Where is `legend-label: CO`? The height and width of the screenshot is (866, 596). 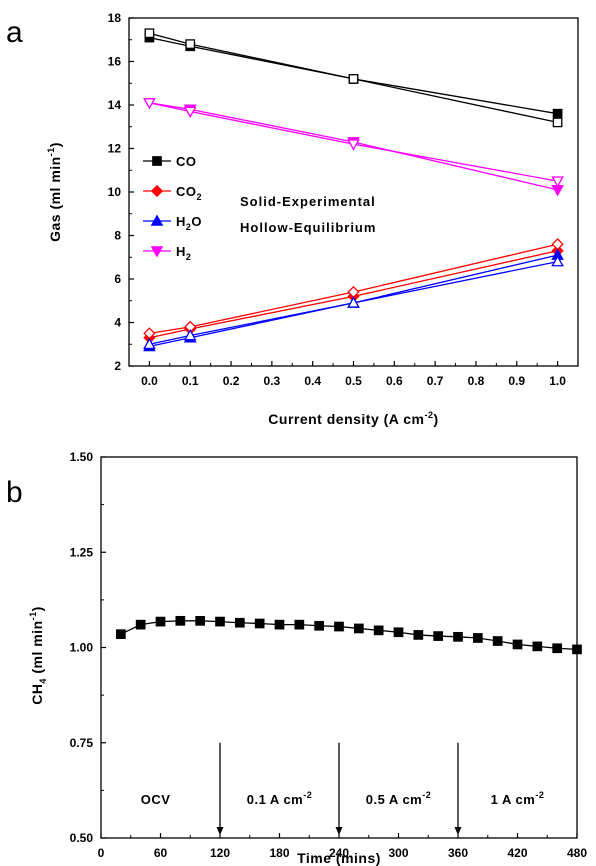 legend-label: CO is located at coordinates (186, 161).